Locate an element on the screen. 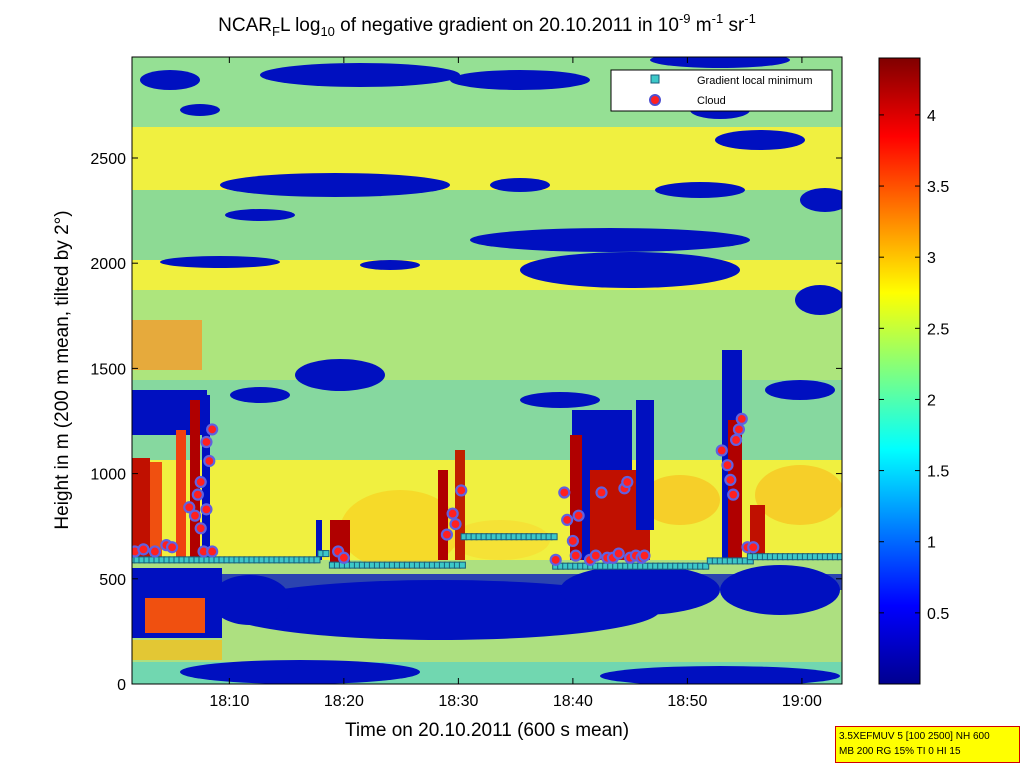  colorbar-tick-label: 1 is located at coordinates (931, 543).